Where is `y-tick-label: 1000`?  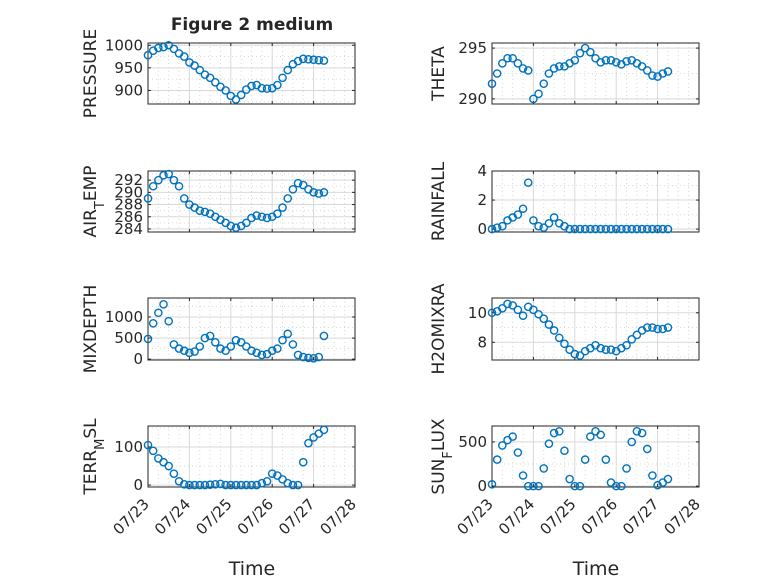
y-tick-label: 1000 is located at coordinates (124, 317).